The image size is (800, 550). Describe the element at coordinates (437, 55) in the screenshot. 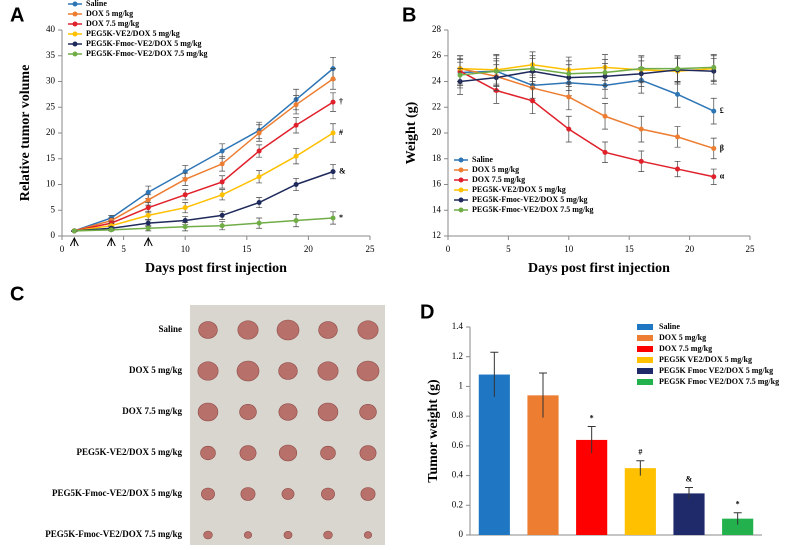

I see `y-tick-label: 26` at that location.